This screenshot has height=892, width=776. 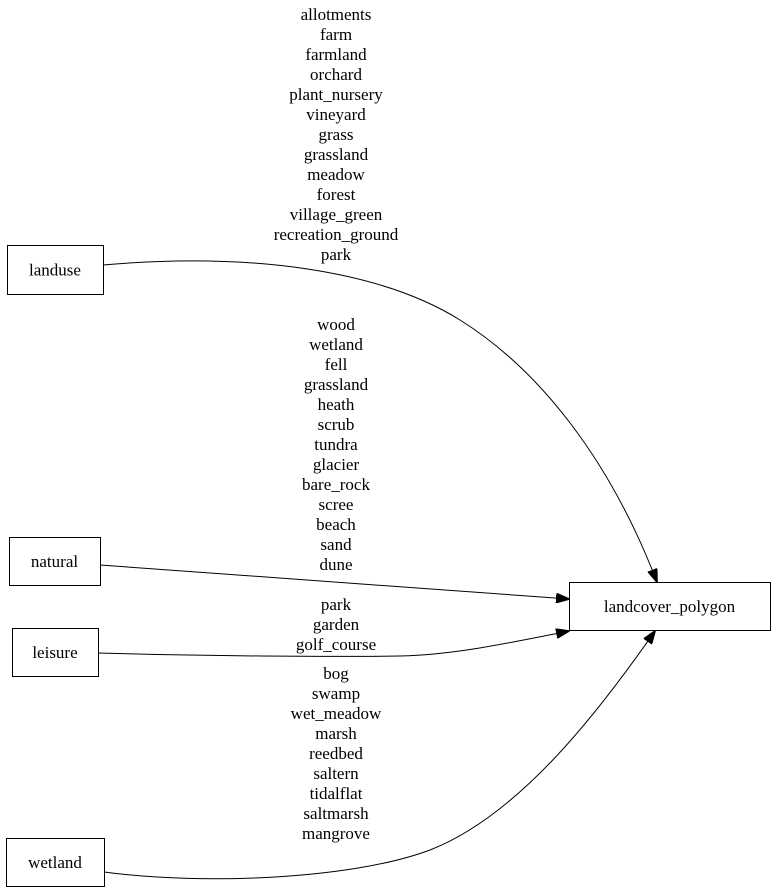 I want to click on edge-label: sand, so click(x=336, y=544).